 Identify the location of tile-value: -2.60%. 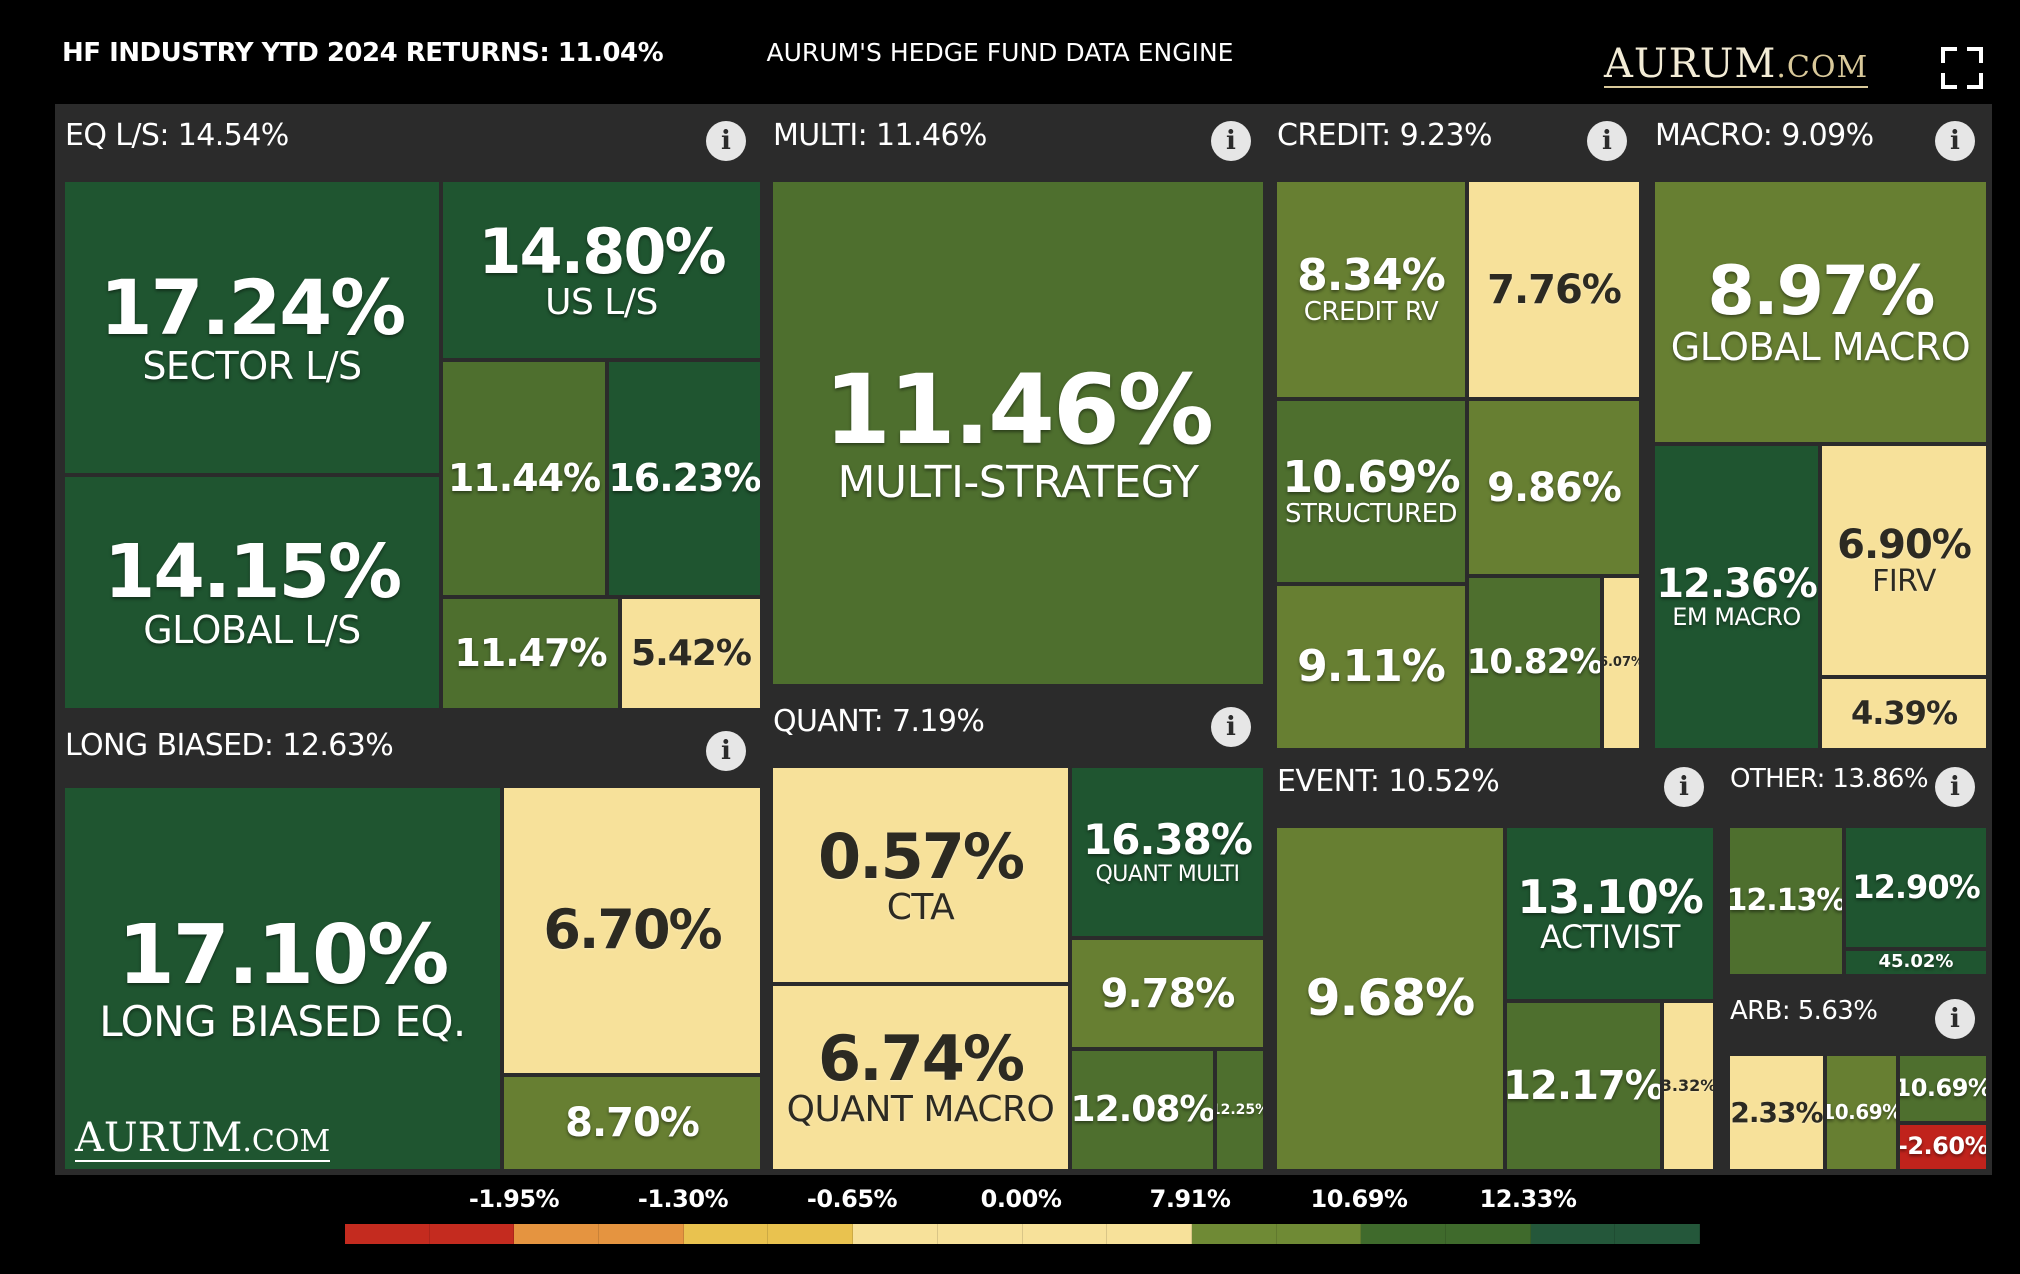
(1943, 1146).